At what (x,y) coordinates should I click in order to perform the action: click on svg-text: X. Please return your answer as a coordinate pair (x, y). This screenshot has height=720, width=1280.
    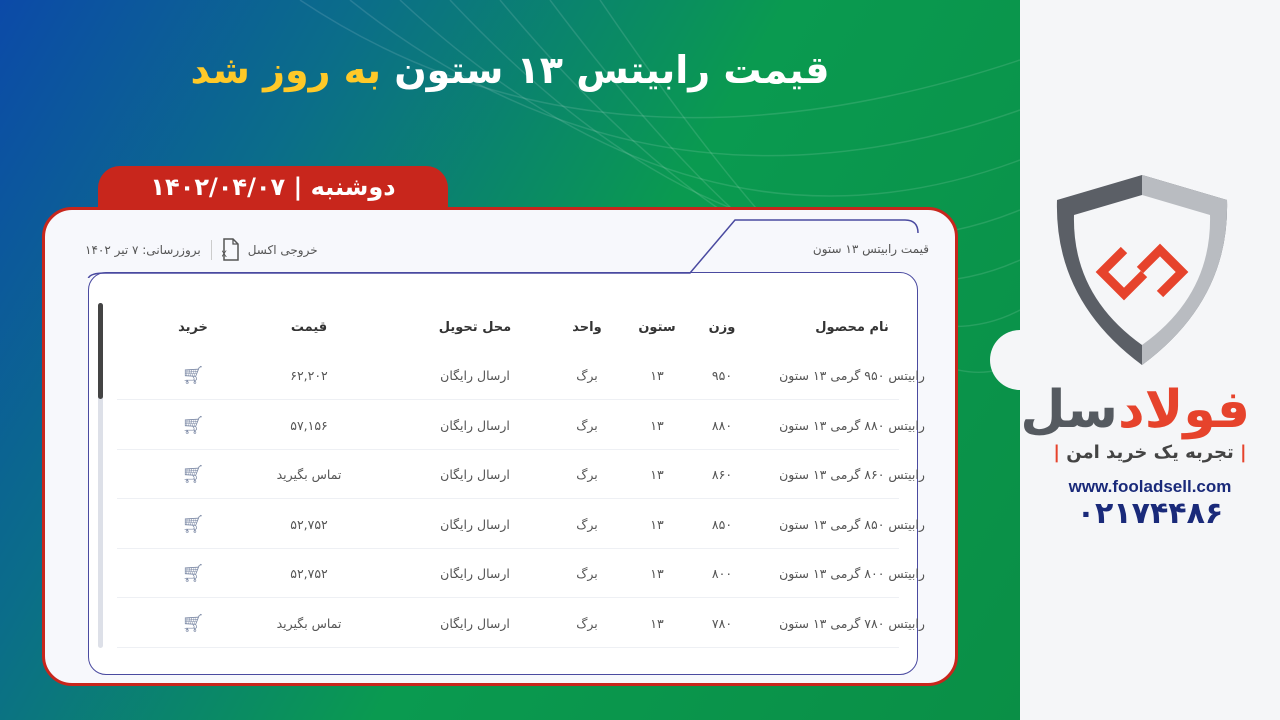
    Looking at the image, I should click on (224, 255).